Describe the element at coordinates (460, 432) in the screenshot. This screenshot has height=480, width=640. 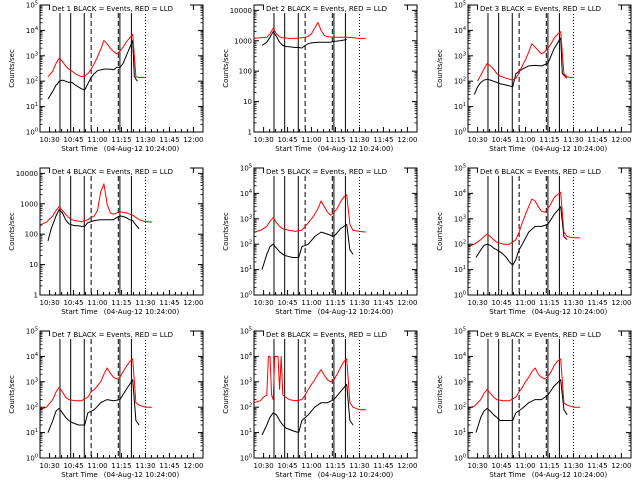
I see `y-tick-label: 101` at that location.